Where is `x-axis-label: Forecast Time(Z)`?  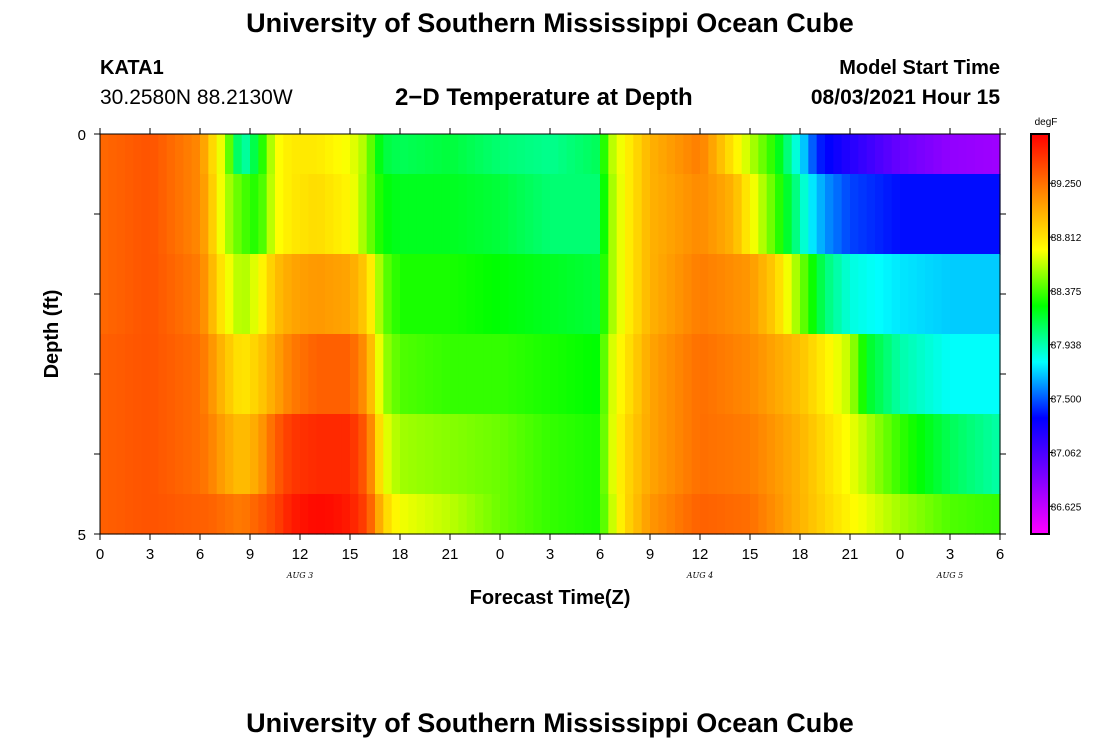 x-axis-label: Forecast Time(Z) is located at coordinates (550, 598).